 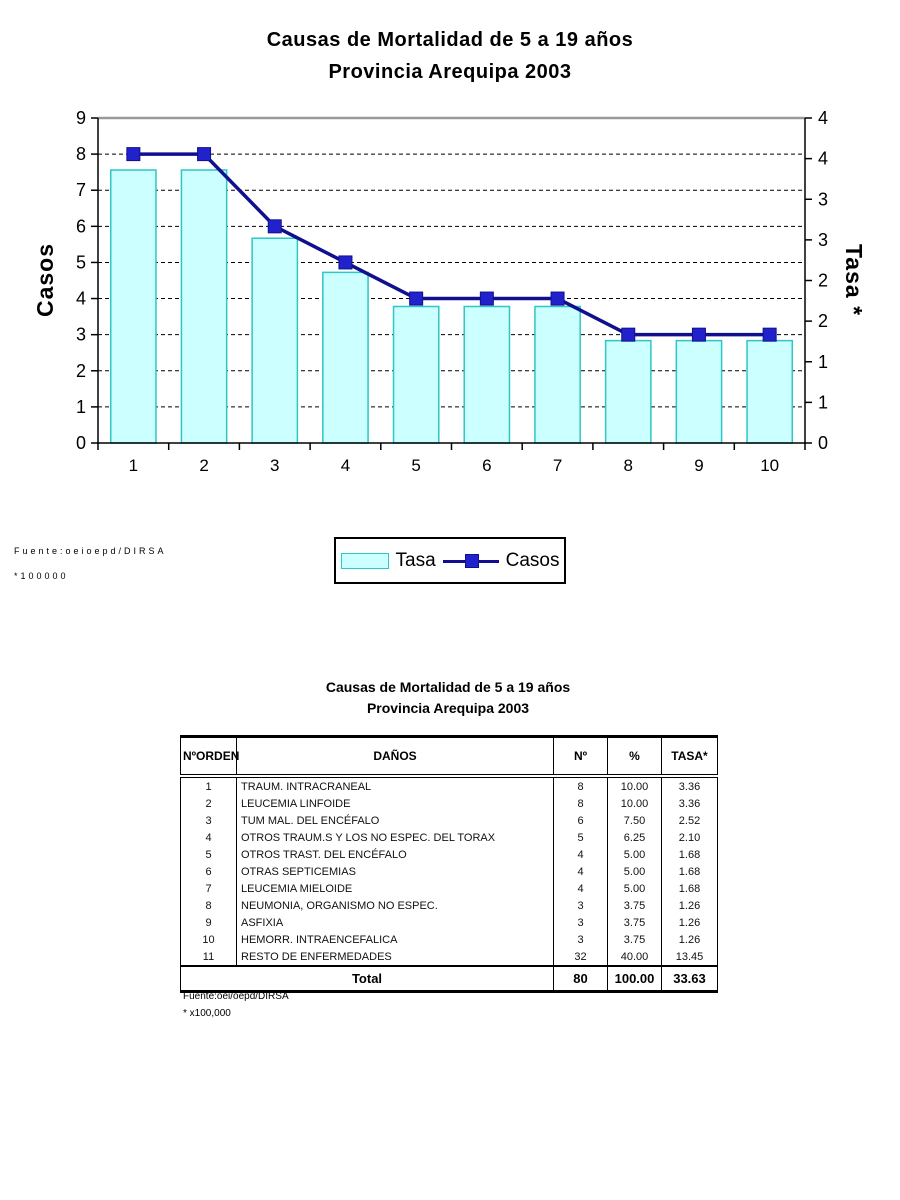 I want to click on table-total-row: Total 80 100.00 33.63, so click(x=449, y=978).